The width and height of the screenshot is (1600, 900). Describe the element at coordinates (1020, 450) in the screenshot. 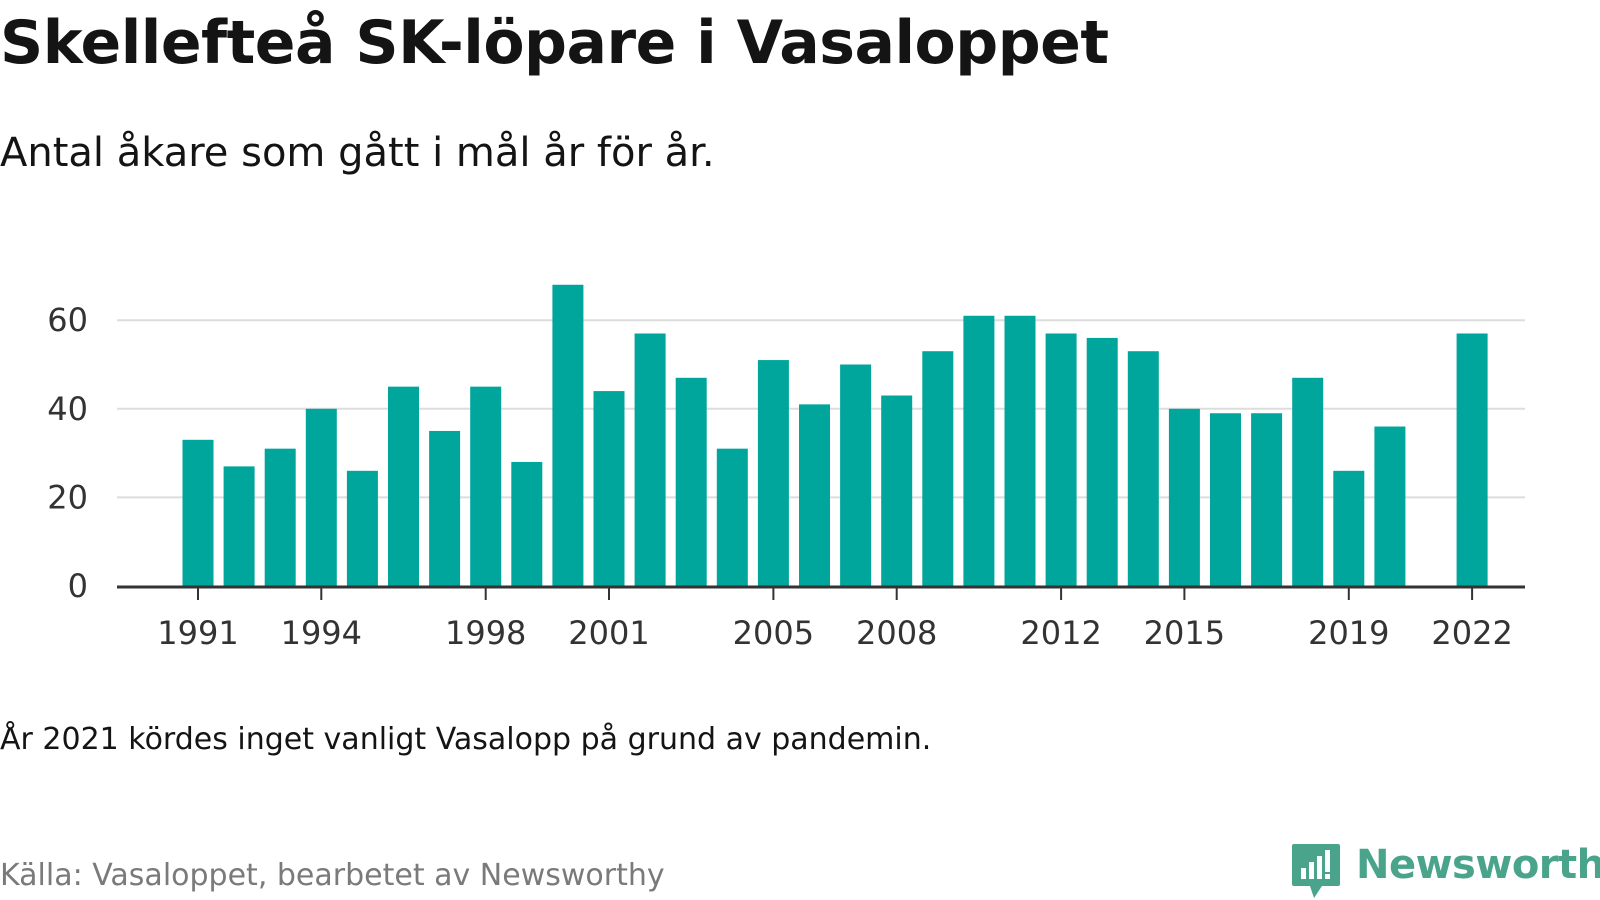

I see `bar-2011` at that location.